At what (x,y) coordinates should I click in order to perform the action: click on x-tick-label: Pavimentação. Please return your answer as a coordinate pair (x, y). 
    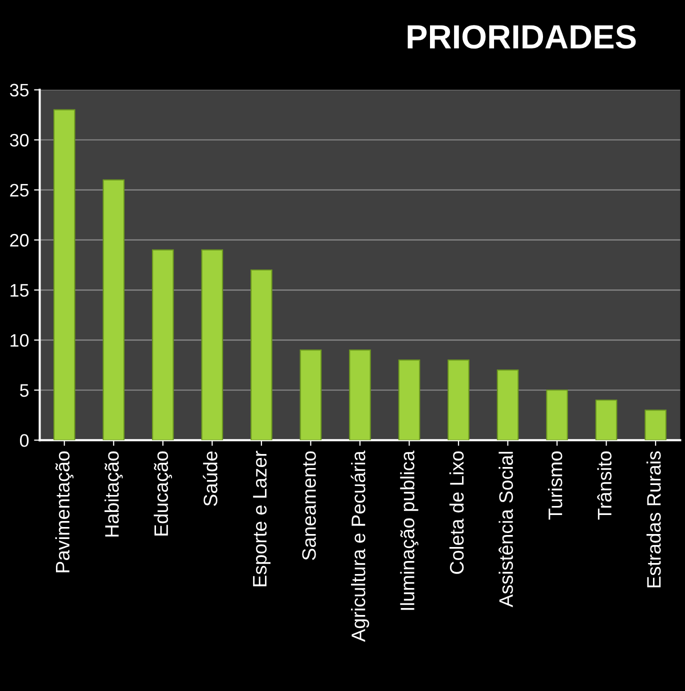
    Looking at the image, I should click on (64, 511).